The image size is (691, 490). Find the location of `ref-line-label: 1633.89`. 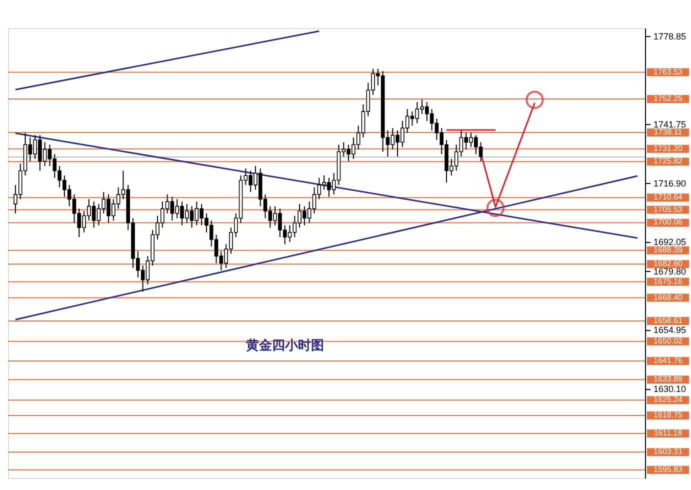

ref-line-label: 1633.89 is located at coordinates (669, 379).